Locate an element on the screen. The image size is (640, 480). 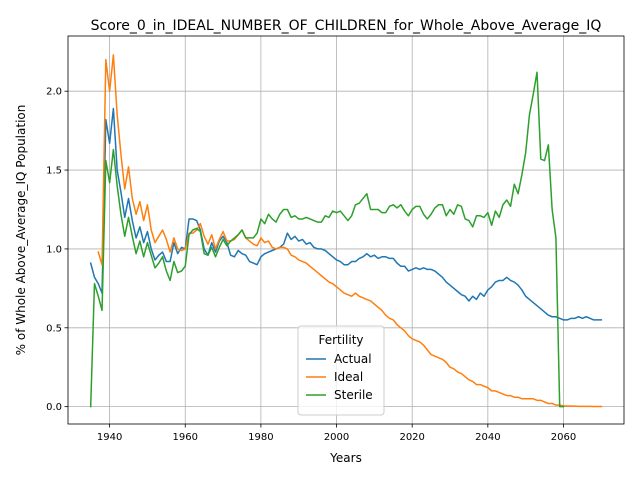
x-tick-label: 1960 is located at coordinates (185, 437).